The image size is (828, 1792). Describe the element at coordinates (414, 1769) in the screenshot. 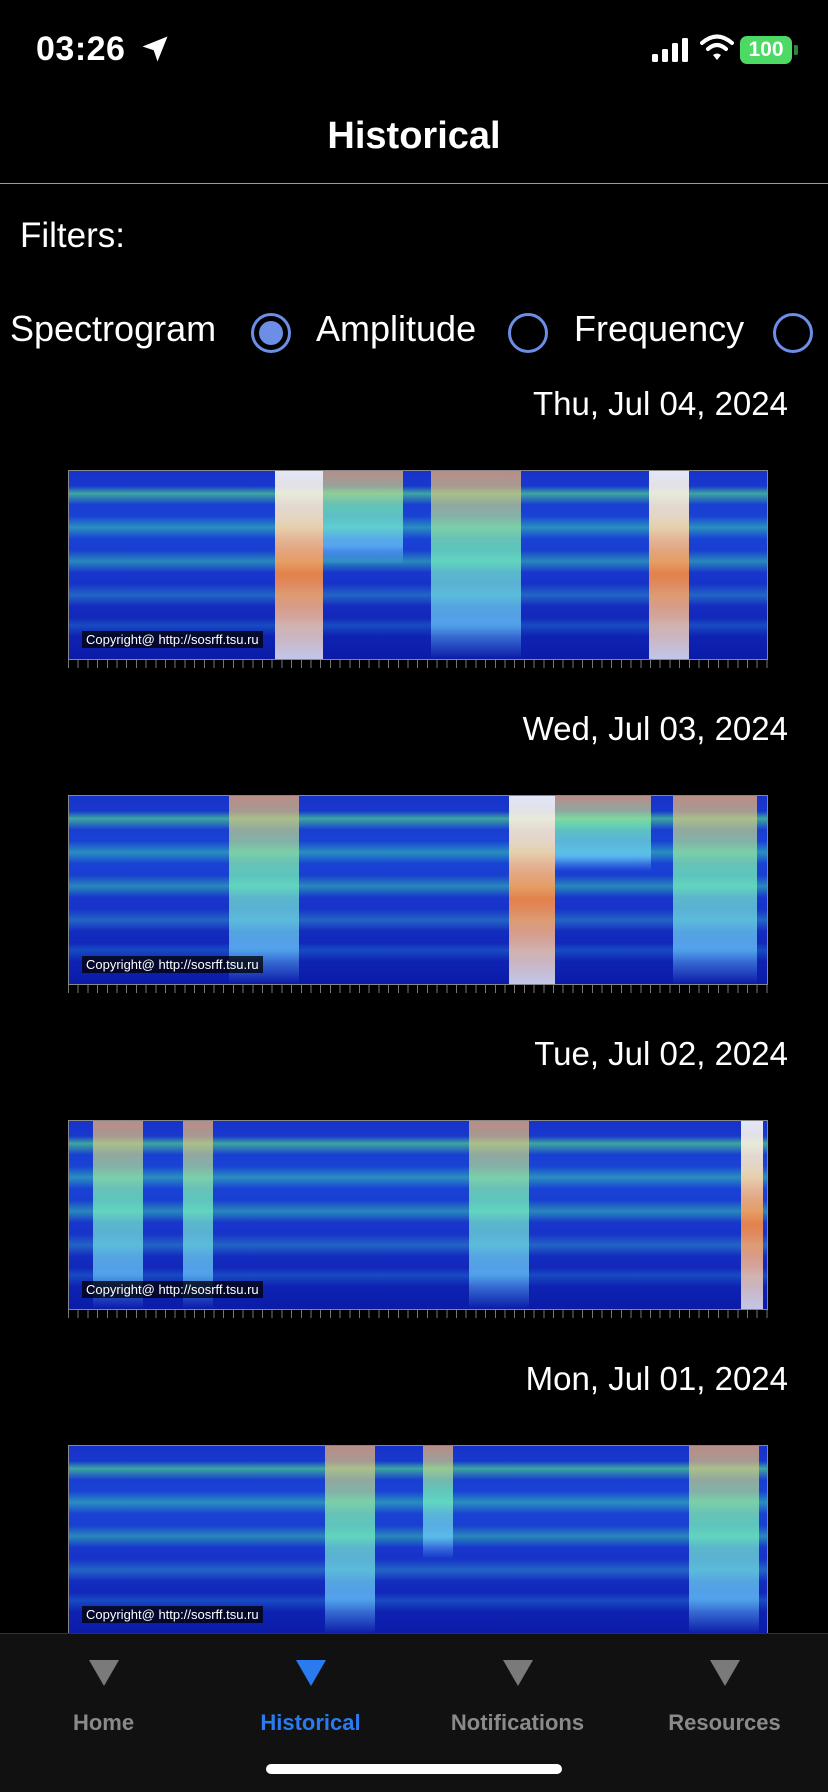

I see `home-indicator` at that location.